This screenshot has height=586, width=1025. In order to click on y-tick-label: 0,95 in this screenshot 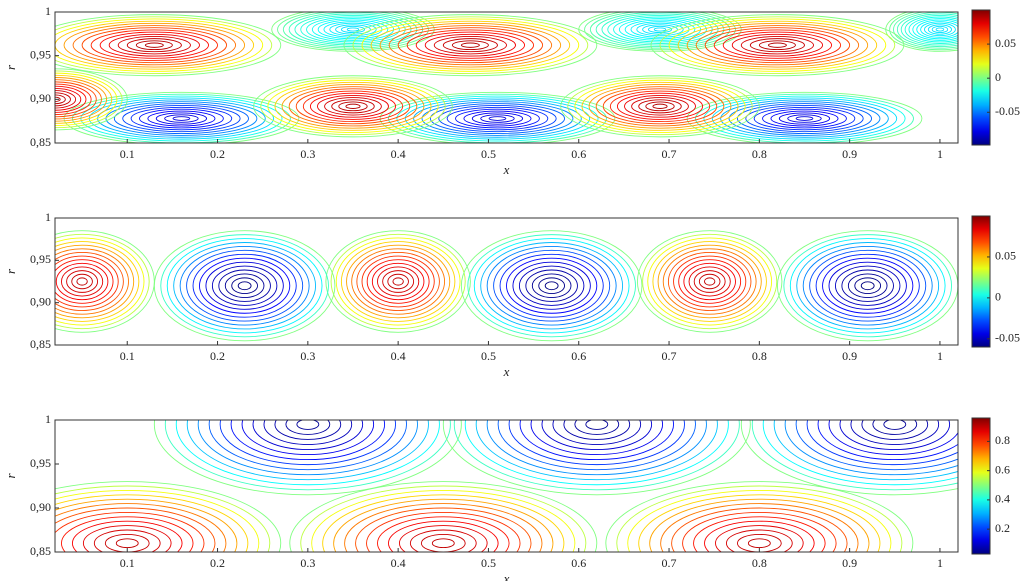, I will do `click(40, 463)`.